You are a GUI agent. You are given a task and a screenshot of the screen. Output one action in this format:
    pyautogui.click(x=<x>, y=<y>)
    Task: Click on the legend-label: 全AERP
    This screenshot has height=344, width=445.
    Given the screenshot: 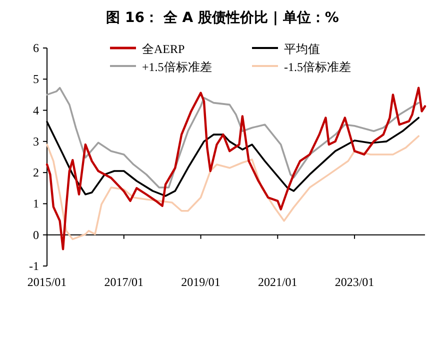 What is the action you would take?
    pyautogui.click(x=163, y=49)
    